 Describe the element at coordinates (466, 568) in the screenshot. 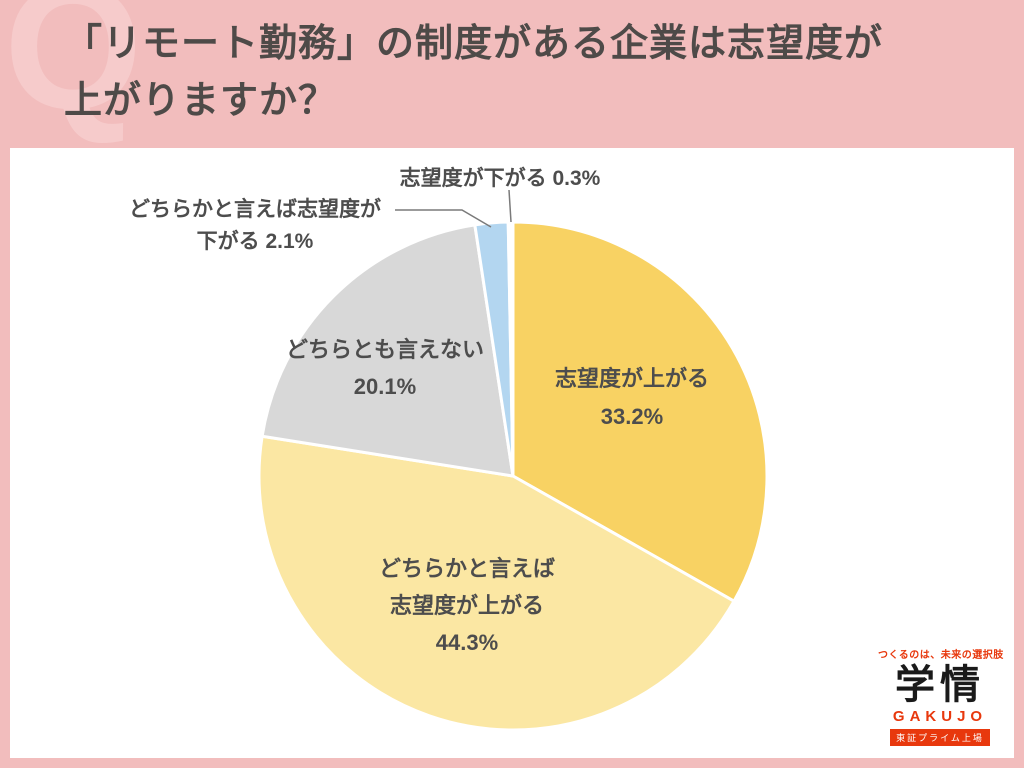

I see `label-somewhat-up-line1: どちらかと言えば` at that location.